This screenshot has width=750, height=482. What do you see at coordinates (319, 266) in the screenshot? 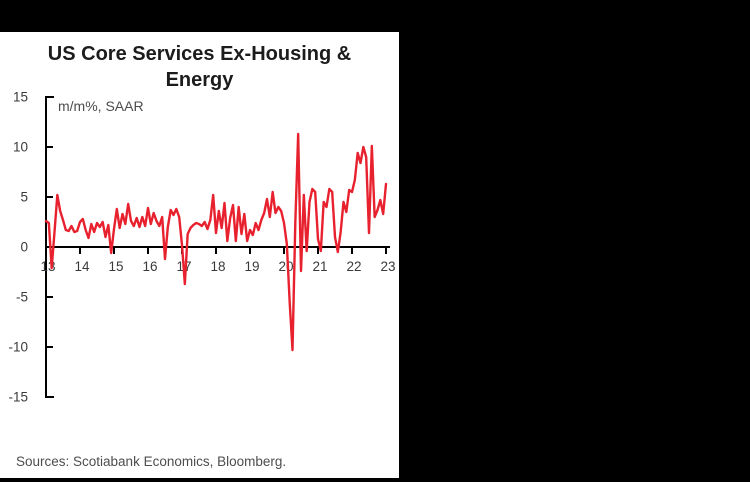
I see `x-tick-label: 21` at bounding box center [319, 266].